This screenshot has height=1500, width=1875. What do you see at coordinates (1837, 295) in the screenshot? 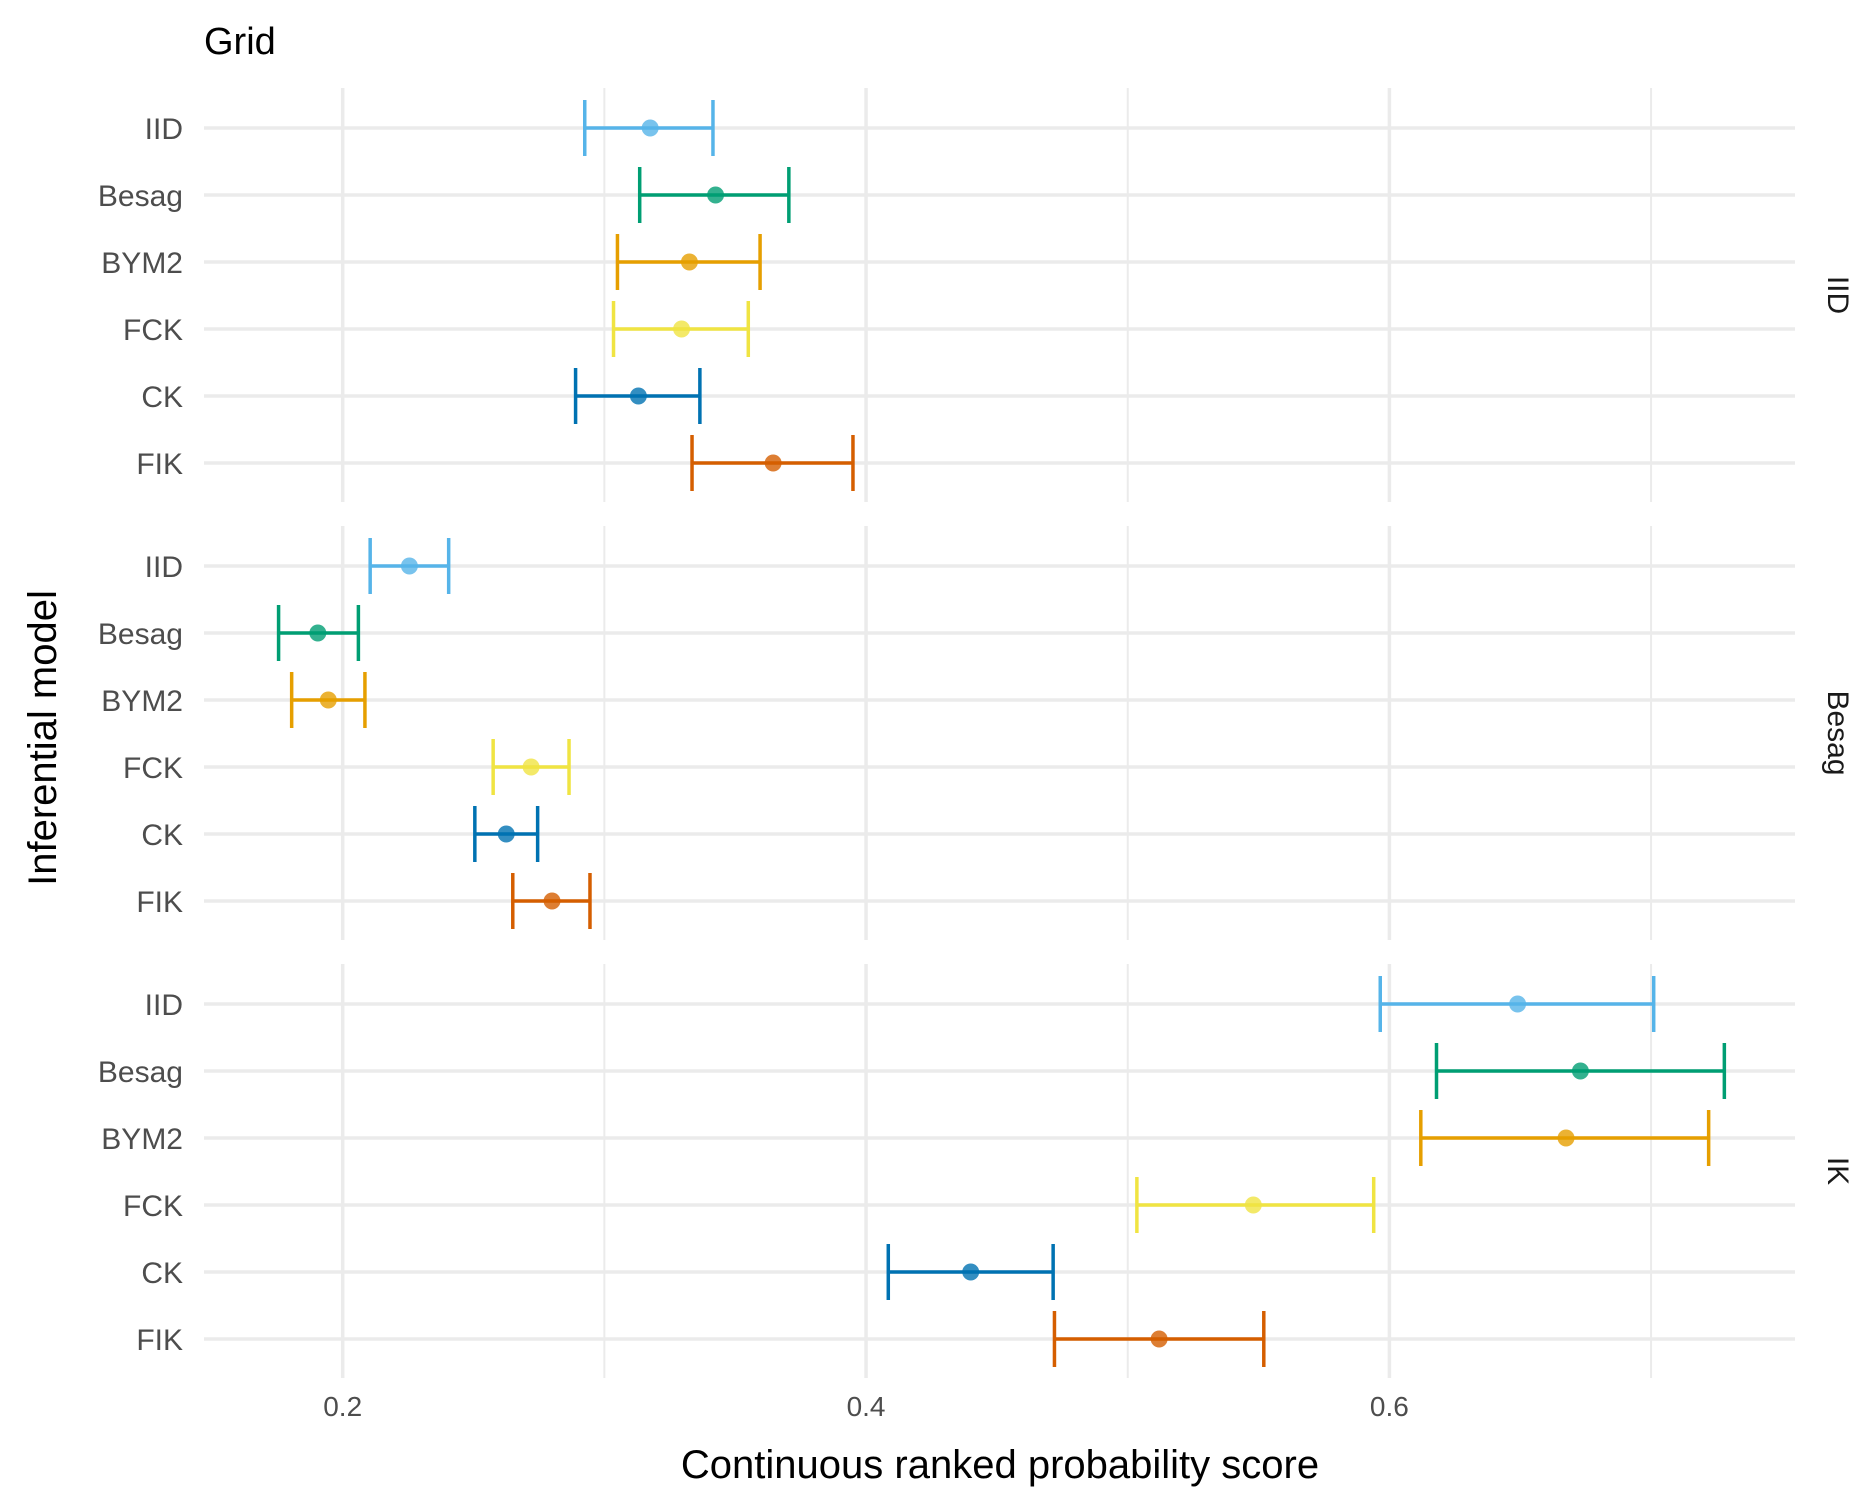
I see `facet-strip-label: IID` at bounding box center [1837, 295].